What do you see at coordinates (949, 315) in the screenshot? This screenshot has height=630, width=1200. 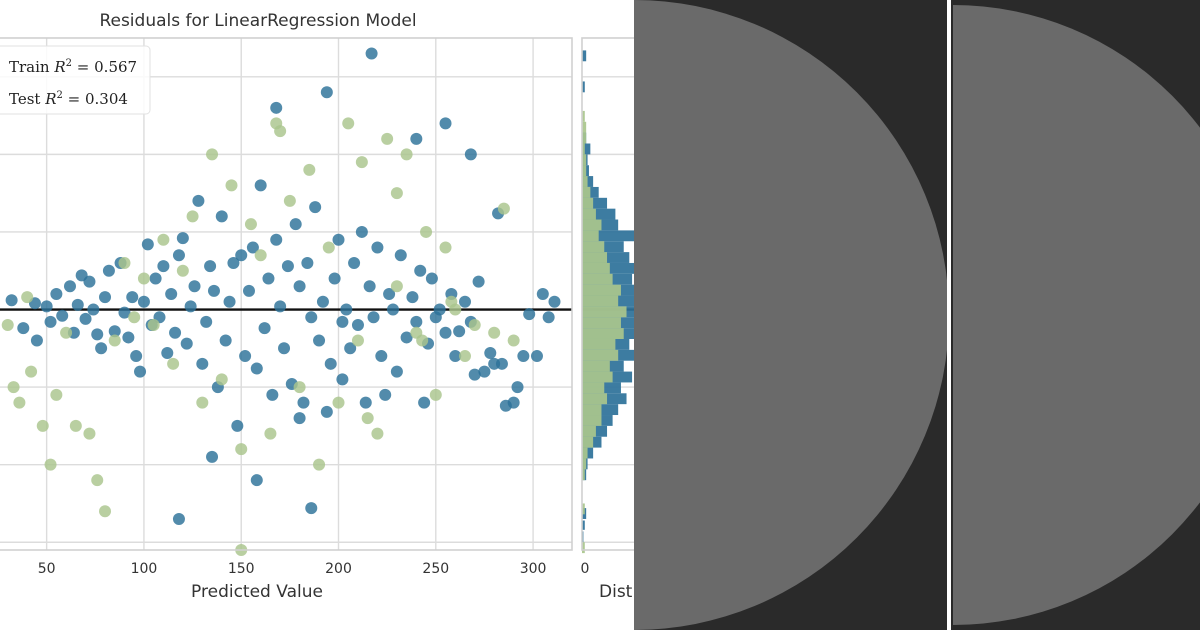 I see `panel-divider` at bounding box center [949, 315].